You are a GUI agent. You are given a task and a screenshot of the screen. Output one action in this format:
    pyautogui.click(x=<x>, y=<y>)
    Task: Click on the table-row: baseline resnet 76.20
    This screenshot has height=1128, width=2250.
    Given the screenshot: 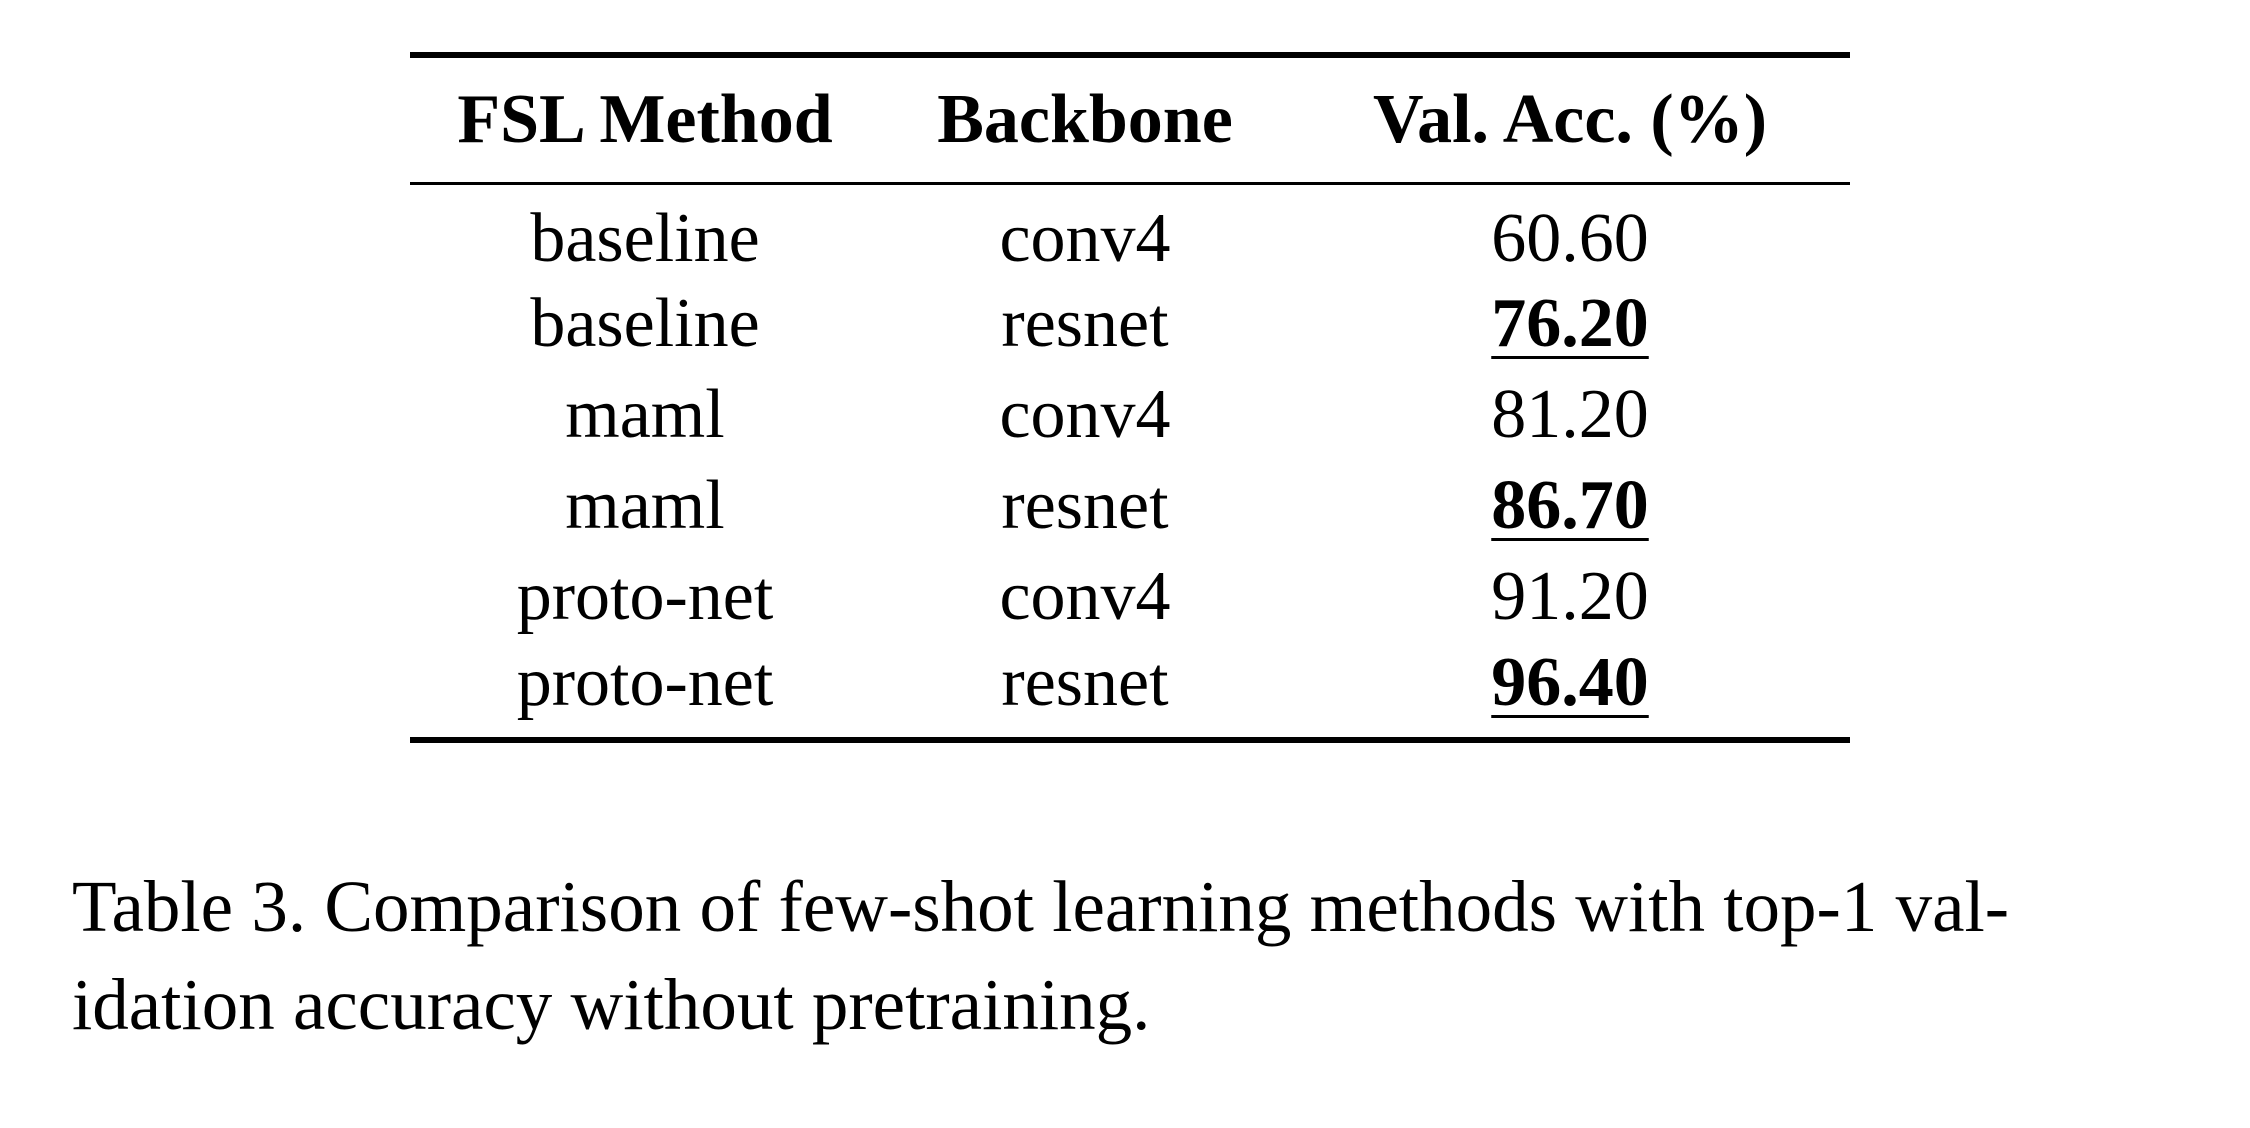 What is the action you would take?
    pyautogui.click(x=1130, y=324)
    